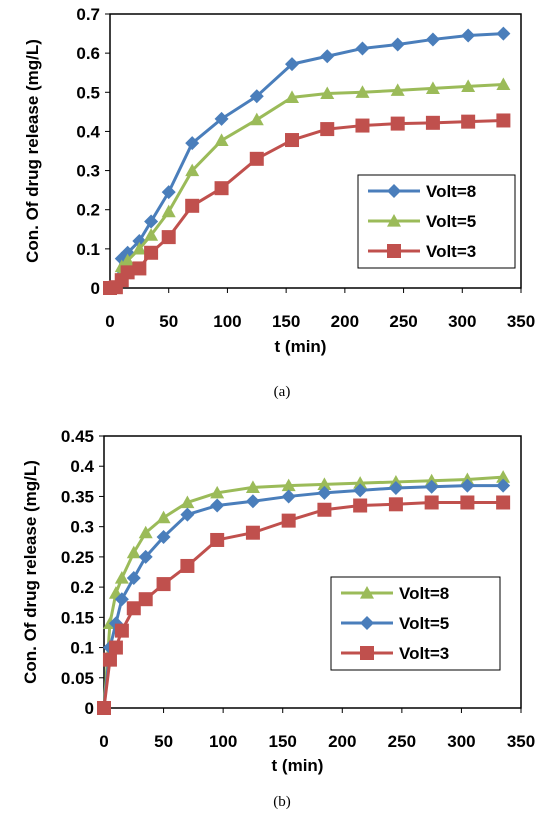 The height and width of the screenshot is (822, 554). Describe the element at coordinates (89, 708) in the screenshot. I see `y-tick-label: 0` at that location.